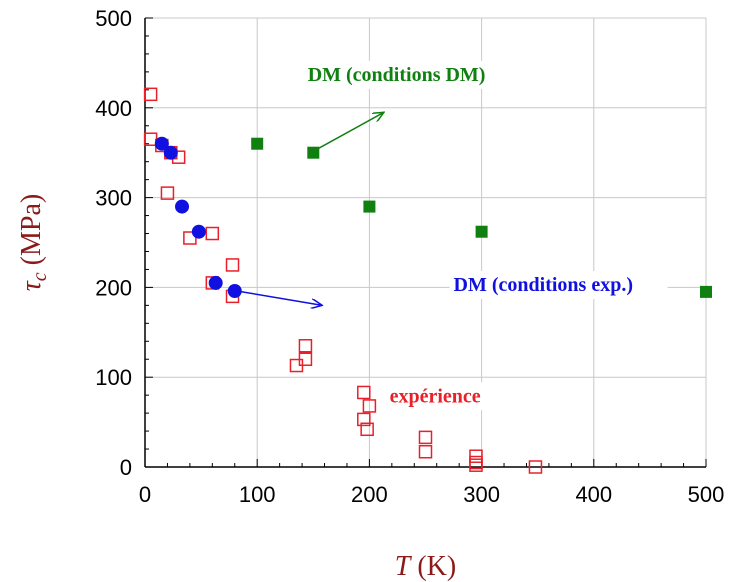  Describe the element at coordinates (543, 285) in the screenshot. I see `annotation-label: DM (conditions exp.)` at that location.